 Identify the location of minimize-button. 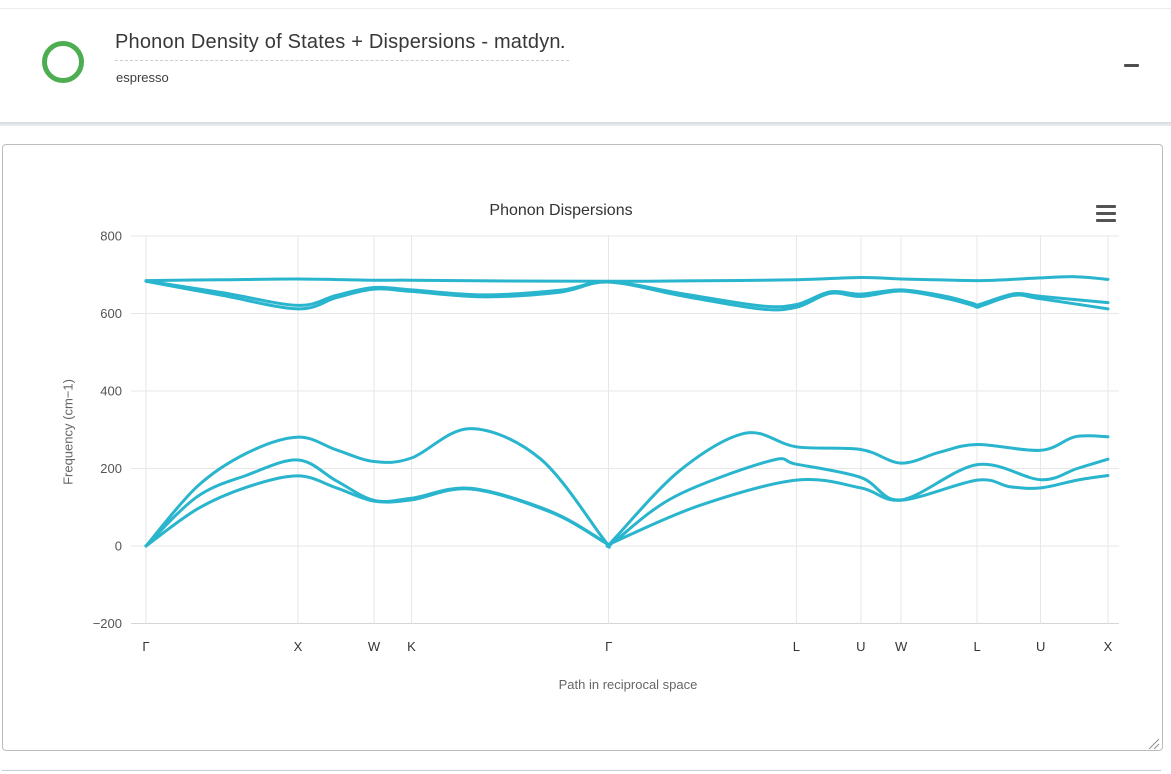
(1131, 65).